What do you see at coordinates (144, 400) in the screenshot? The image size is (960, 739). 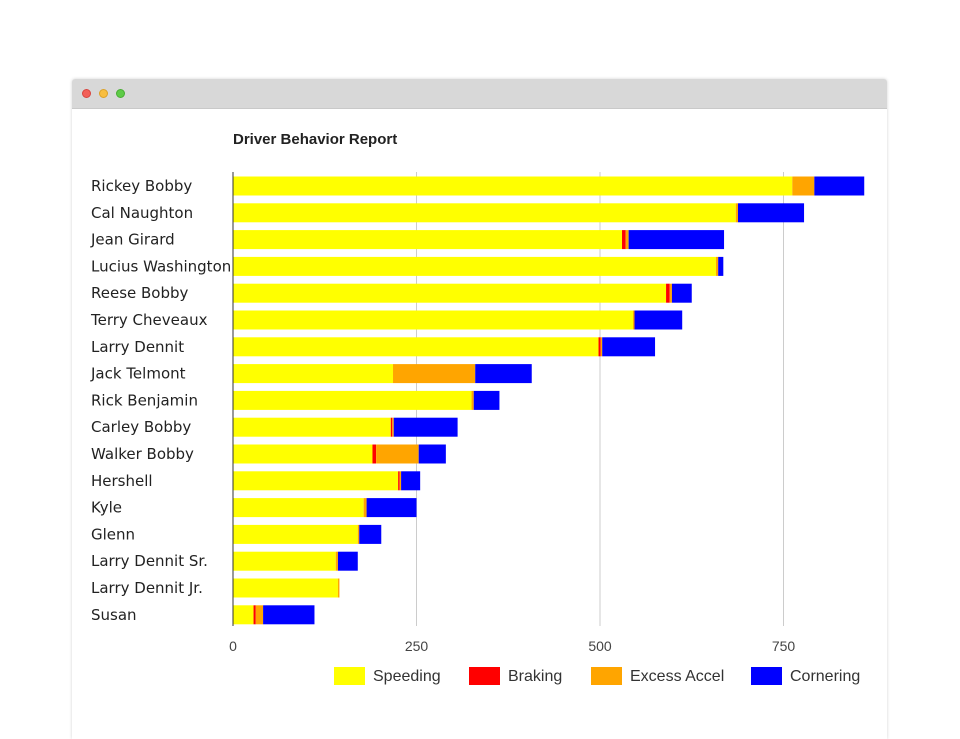 I see `row-label: Rick Benjamin` at bounding box center [144, 400].